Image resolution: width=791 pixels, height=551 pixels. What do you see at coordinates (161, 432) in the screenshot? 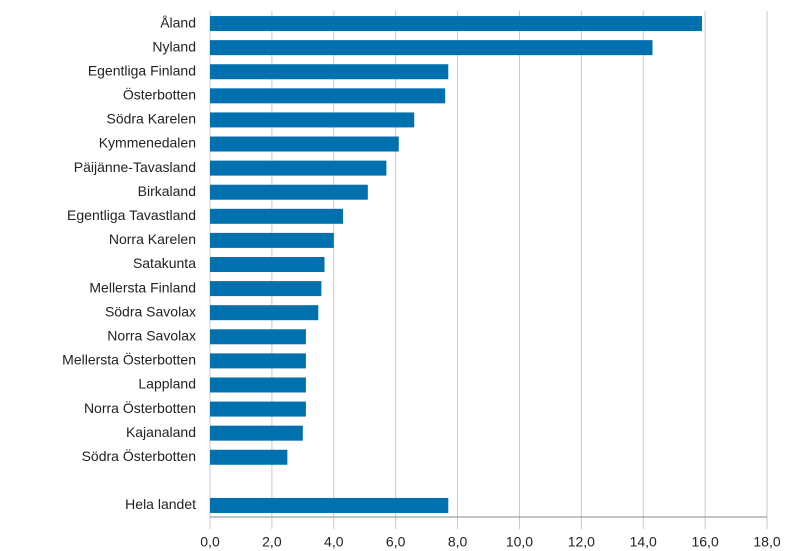
I see `y-tick-label: Kajanaland` at bounding box center [161, 432].